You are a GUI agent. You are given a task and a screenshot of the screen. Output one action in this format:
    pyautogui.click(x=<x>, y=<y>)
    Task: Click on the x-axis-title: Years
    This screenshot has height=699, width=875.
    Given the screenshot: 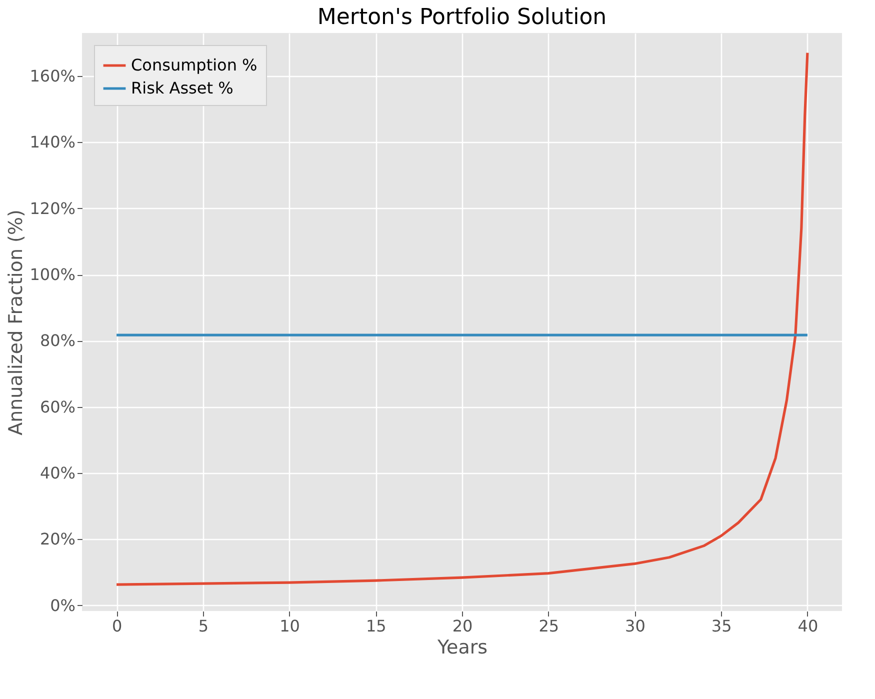 What is the action you would take?
    pyautogui.click(x=462, y=647)
    